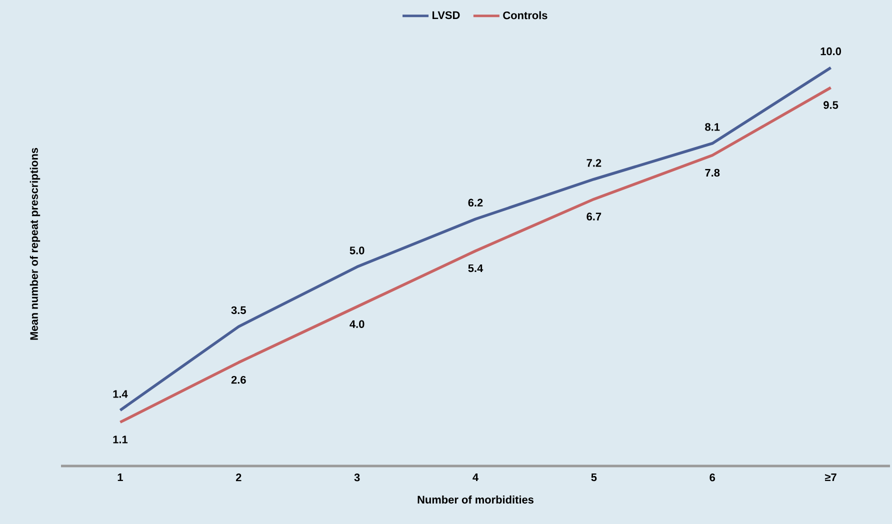 Image resolution: width=892 pixels, height=524 pixels. Describe the element at coordinates (357, 324) in the screenshot. I see `data-label: 4.0` at that location.